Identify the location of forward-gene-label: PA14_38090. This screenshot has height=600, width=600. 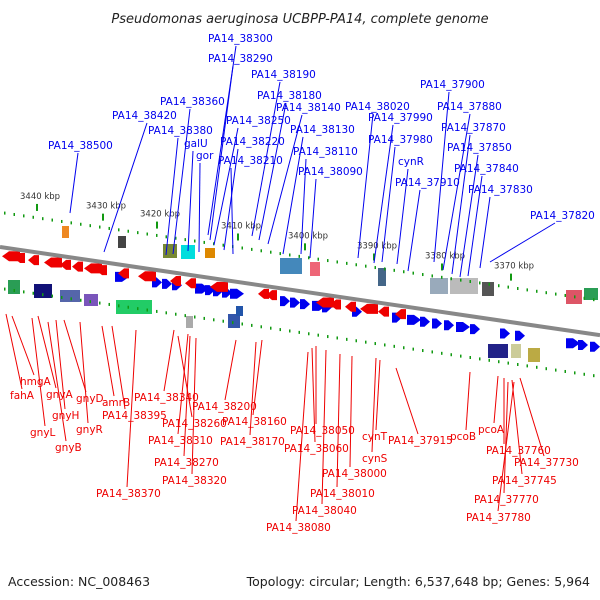
(330, 172).